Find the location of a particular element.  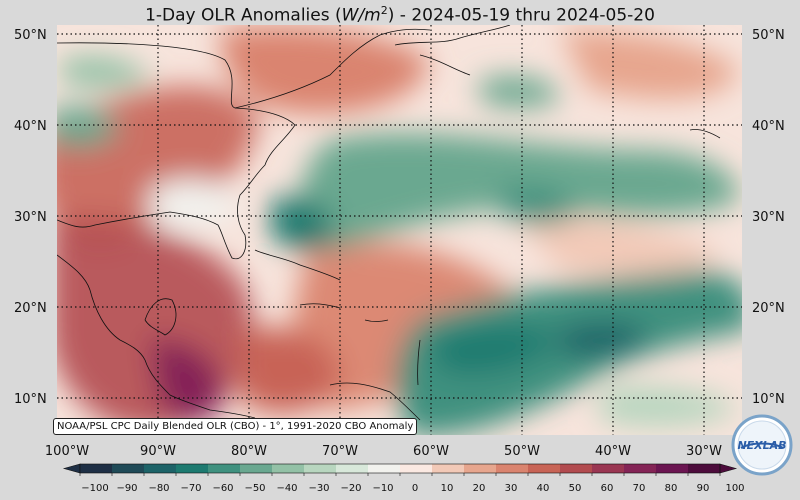

lat-label-right: 50°N is located at coordinates (768, 35).